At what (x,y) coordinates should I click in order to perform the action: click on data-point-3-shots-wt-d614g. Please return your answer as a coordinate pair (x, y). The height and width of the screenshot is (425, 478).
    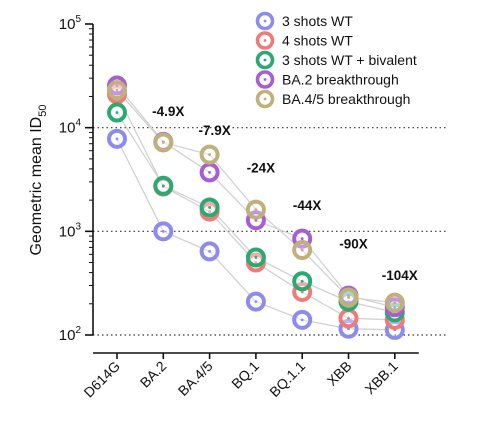
    Looking at the image, I should click on (117, 138).